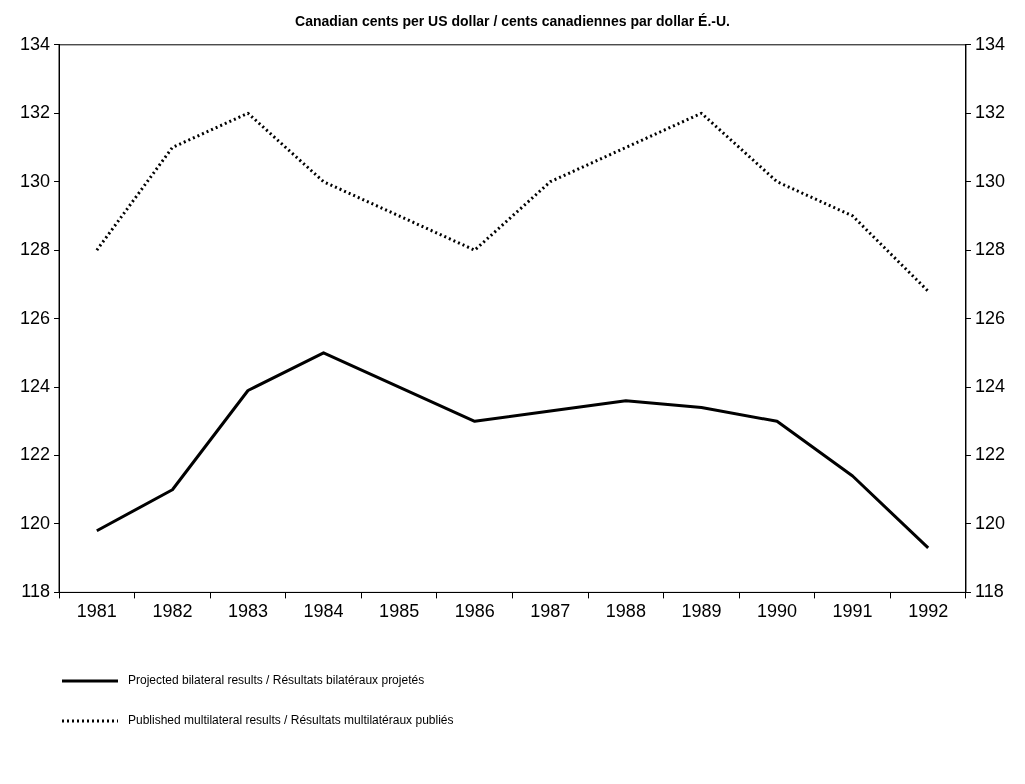  I want to click on y-tick-label: 126, so click(35, 317).